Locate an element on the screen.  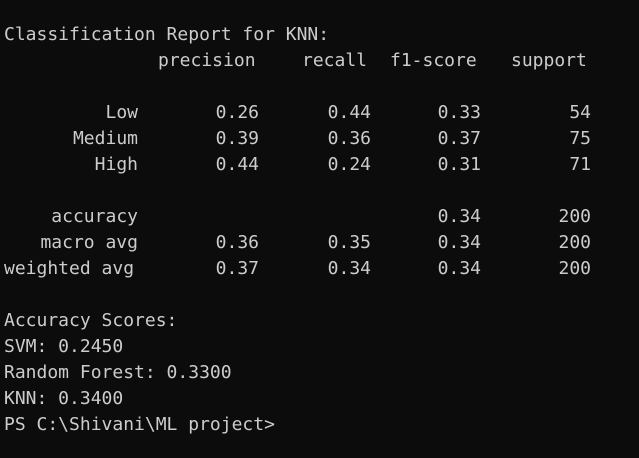
class-label: Medium is located at coordinates (105, 138).